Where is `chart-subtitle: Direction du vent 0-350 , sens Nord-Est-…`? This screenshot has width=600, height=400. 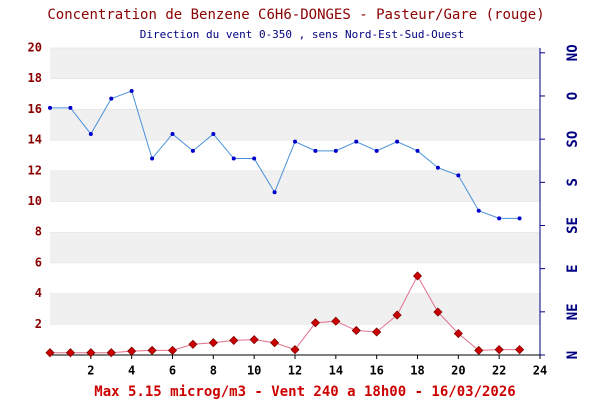 chart-subtitle: Direction du vent 0-350 , sens Nord-Est-… is located at coordinates (302, 34).